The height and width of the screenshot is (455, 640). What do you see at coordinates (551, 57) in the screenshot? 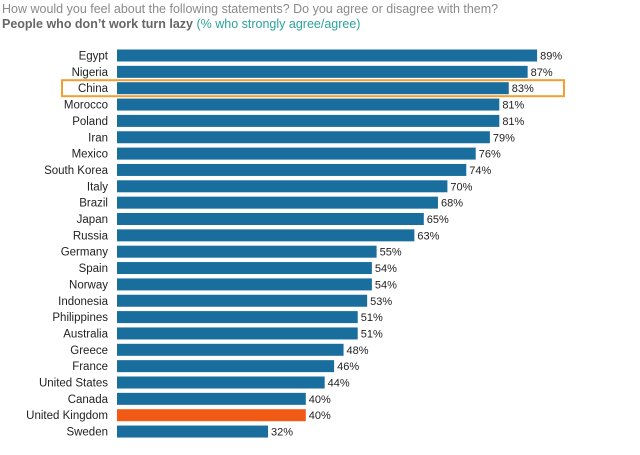
I see `value-label-egypt: 89%` at bounding box center [551, 57].